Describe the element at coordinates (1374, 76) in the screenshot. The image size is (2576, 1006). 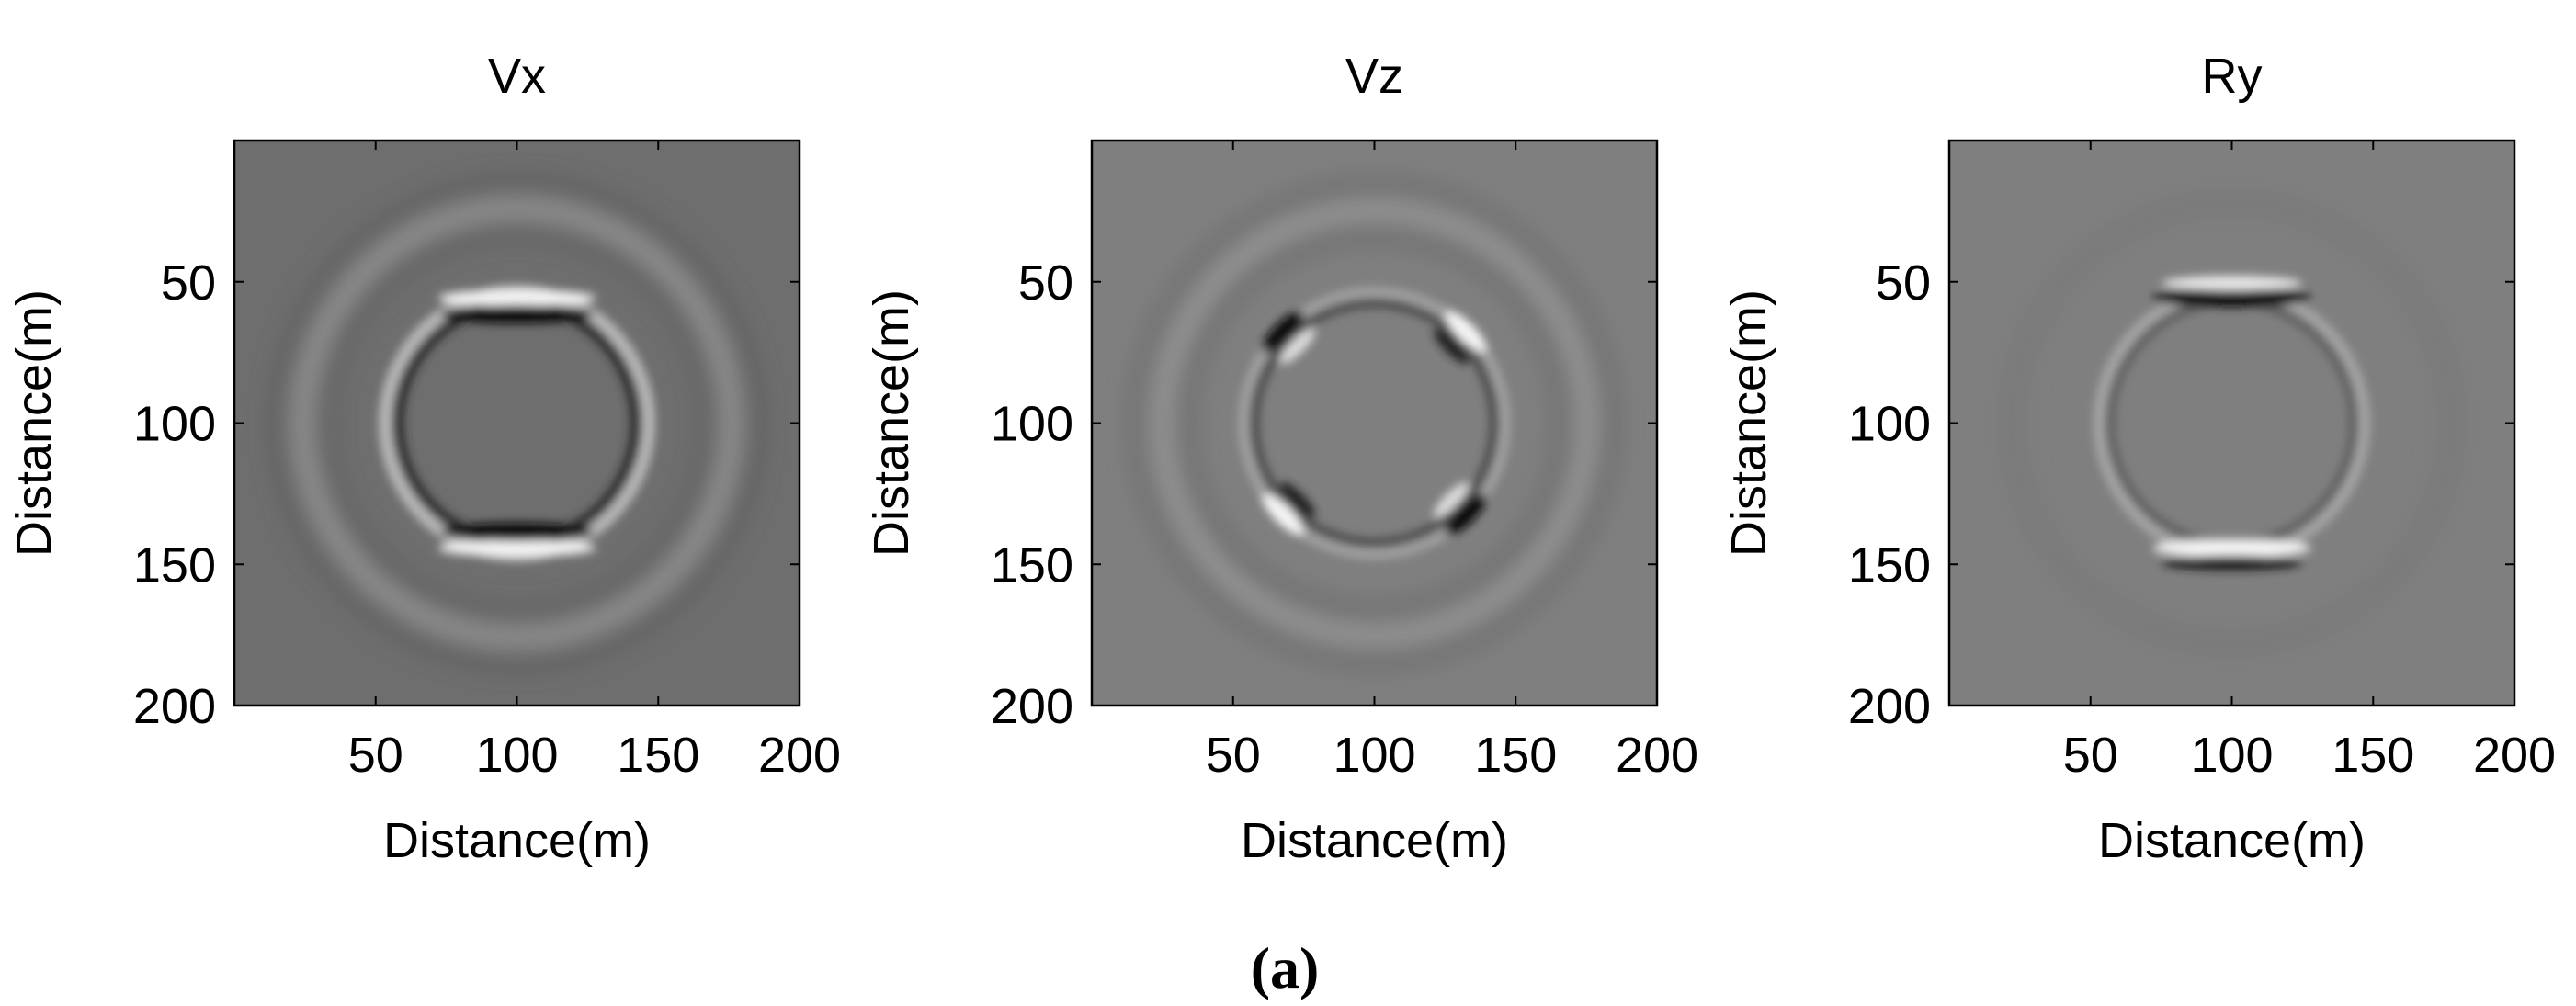
I see `chart-title: Vz` at that location.